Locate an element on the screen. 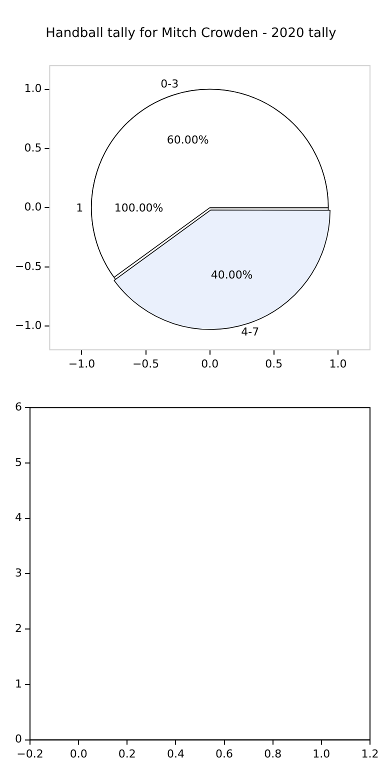 The width and height of the screenshot is (390, 780). y-tick-label: −1.0 is located at coordinates (28, 325).